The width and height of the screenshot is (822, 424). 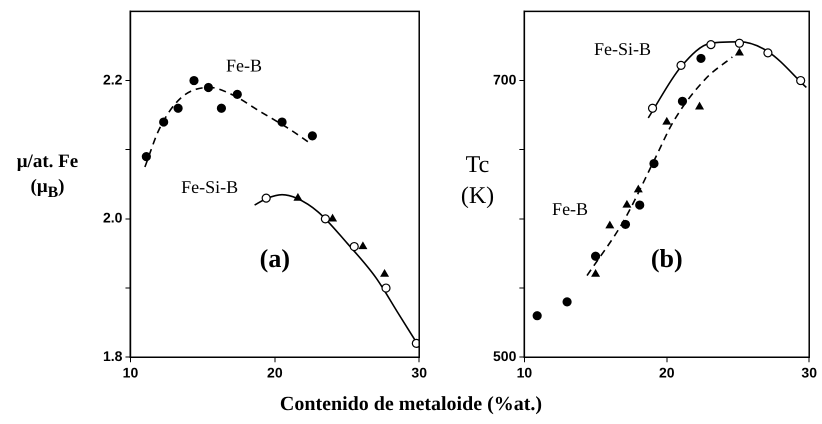 I want to click on y-tick-label: 2.2, so click(x=112, y=79).